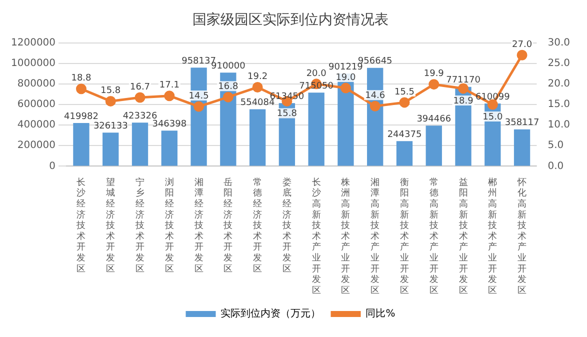 Image resolution: width=587 pixels, height=337 pixels. I want to click on category-label: 望城经济技术开发区, so click(111, 226).